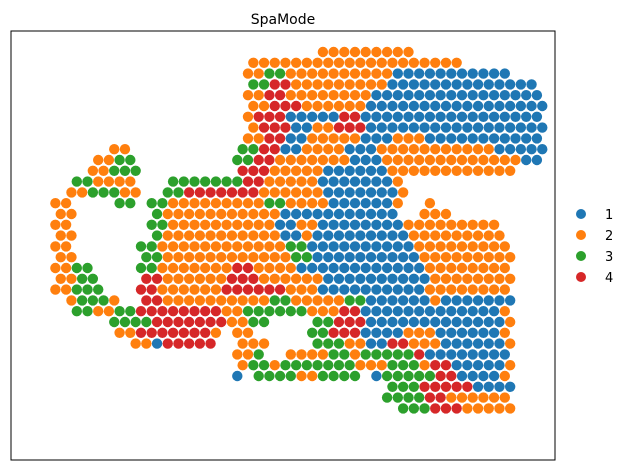 The width and height of the screenshot is (629, 470). Describe the element at coordinates (609, 257) in the screenshot. I see `legend-label-3: 3` at that location.